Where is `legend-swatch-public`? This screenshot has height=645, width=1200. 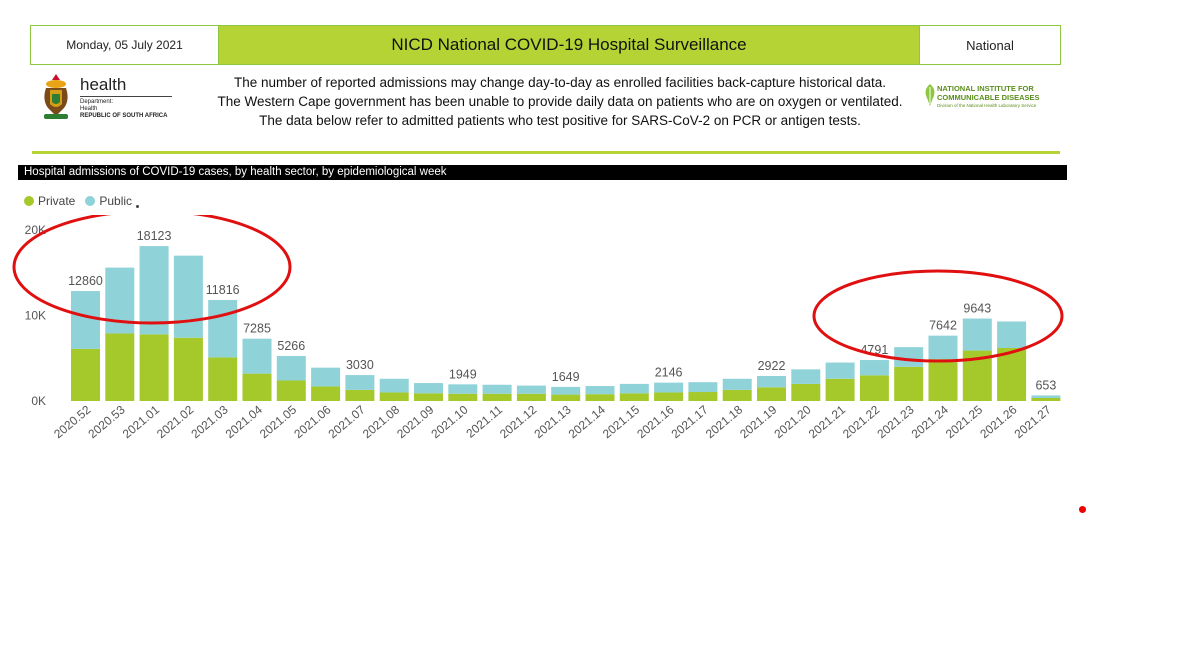 legend-swatch-public is located at coordinates (90, 201).